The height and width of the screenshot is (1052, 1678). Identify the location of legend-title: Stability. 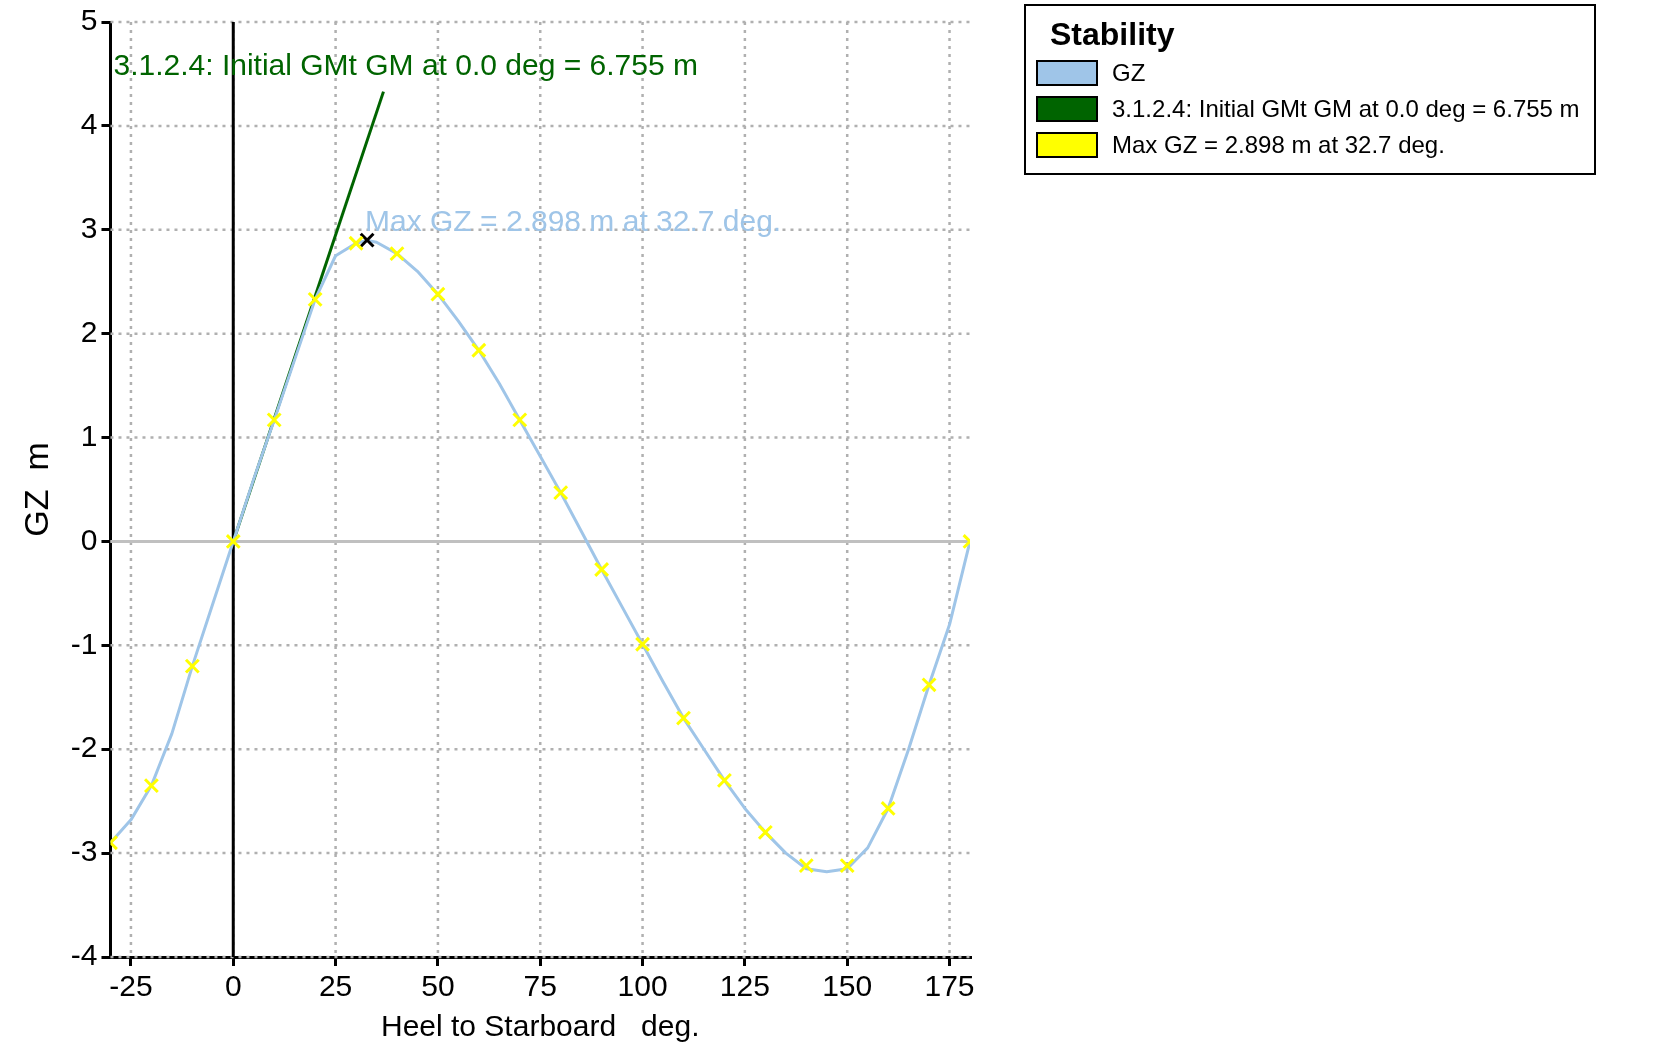
(1113, 34).